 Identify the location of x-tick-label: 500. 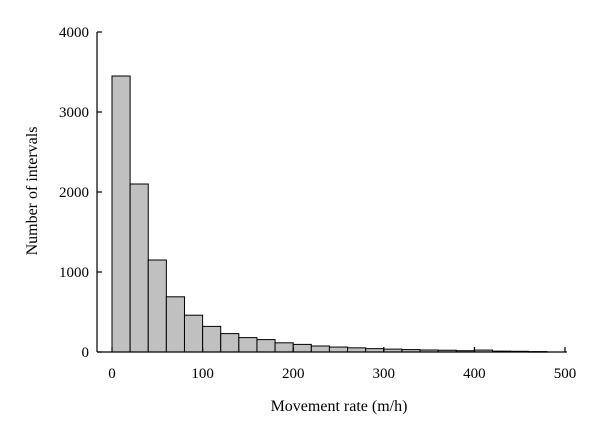
(565, 374).